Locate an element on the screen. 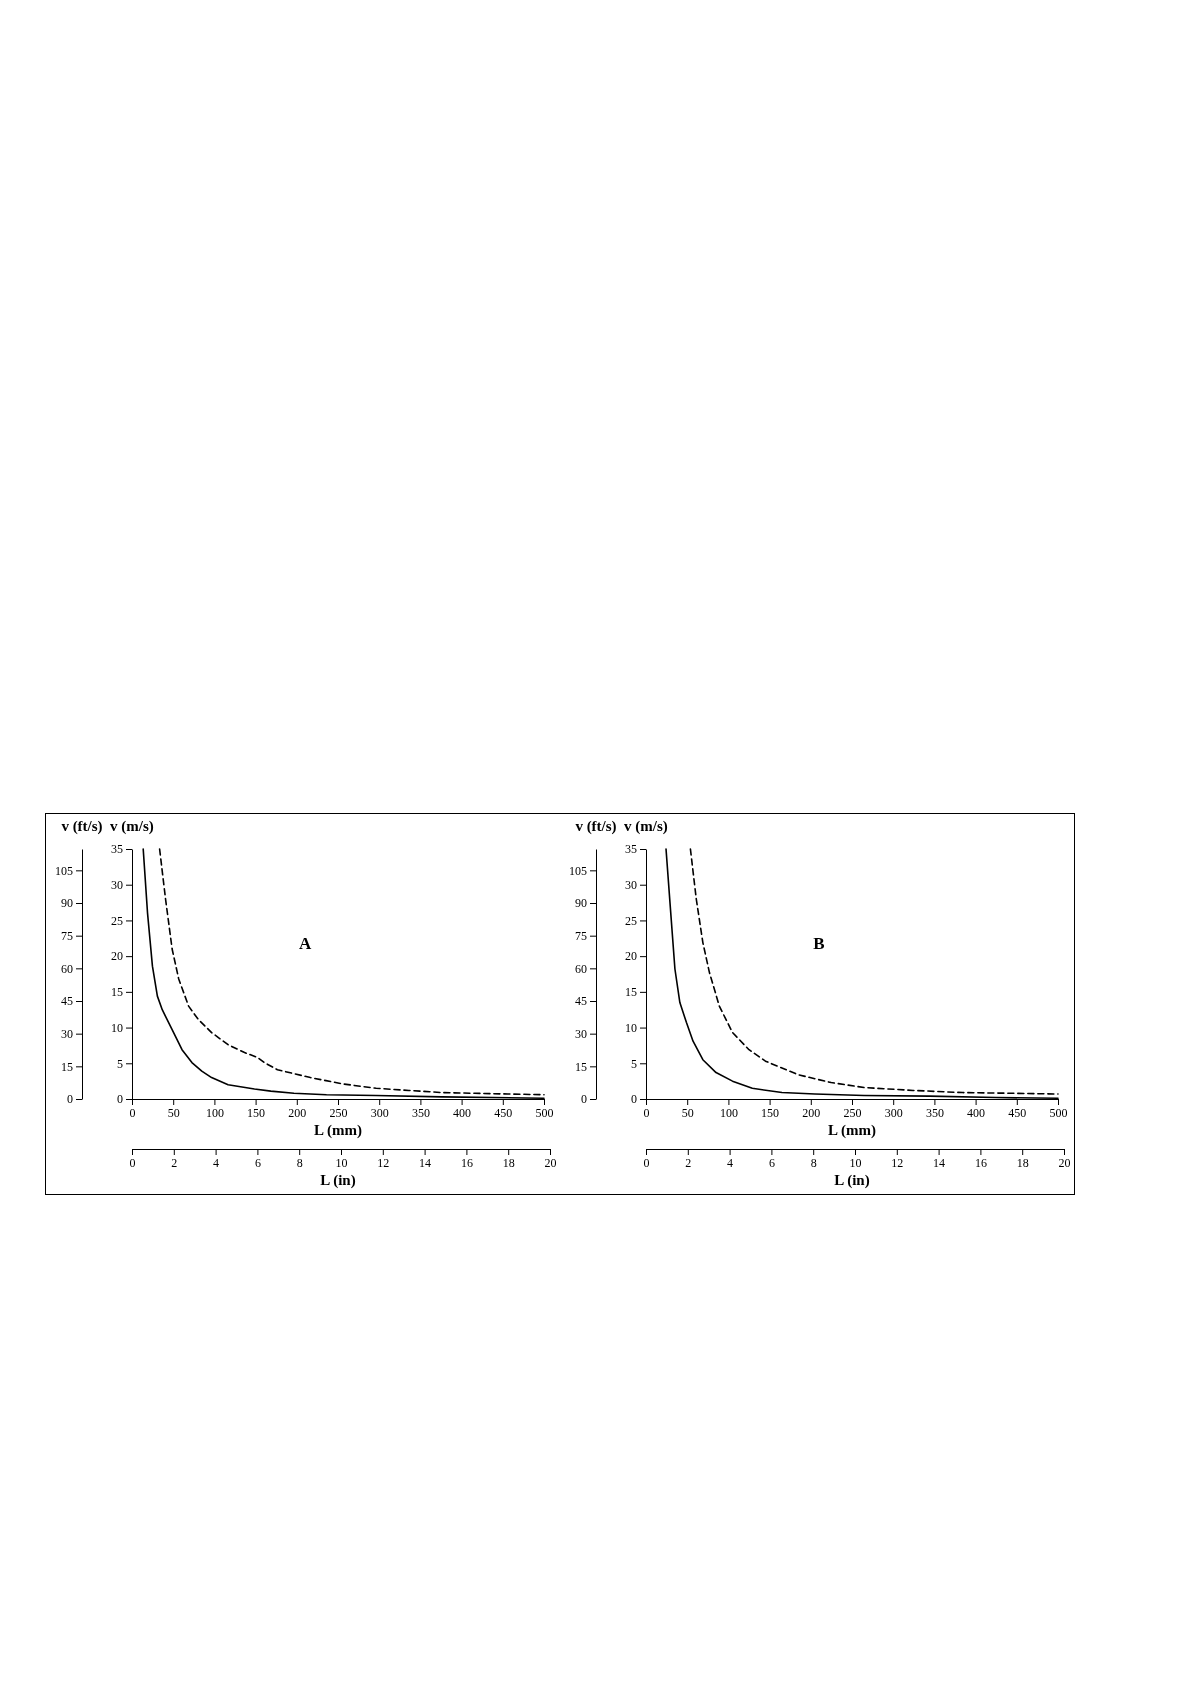  annotation: B is located at coordinates (819, 943).